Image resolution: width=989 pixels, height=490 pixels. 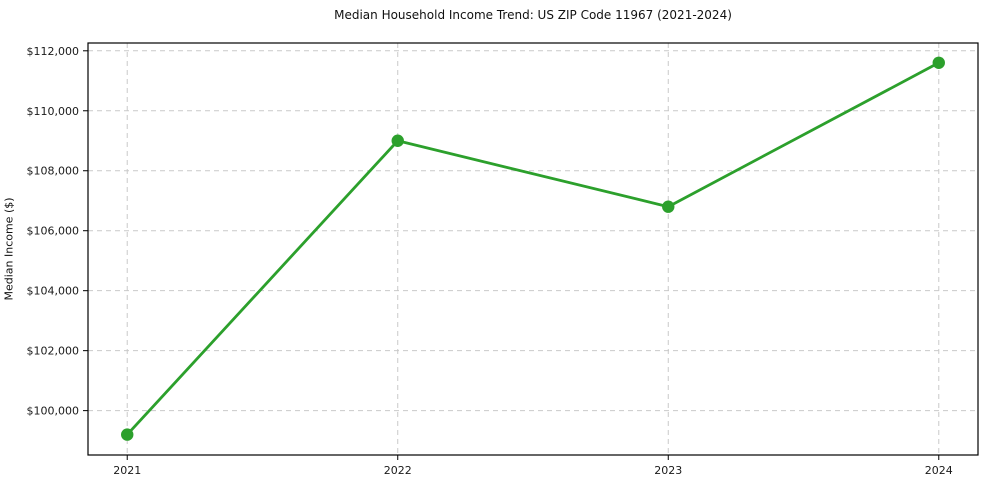 I want to click on y-tick-label: $106,000, so click(x=53, y=231).